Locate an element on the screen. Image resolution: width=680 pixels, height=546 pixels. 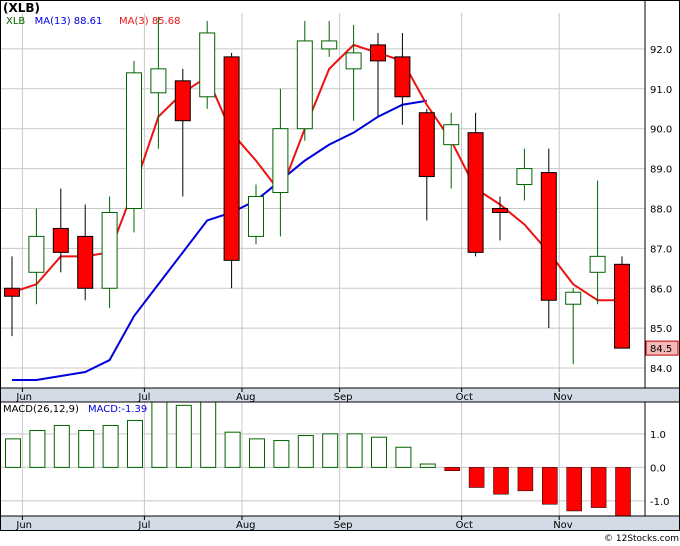
price-legend-item: MA(3) 85.68 is located at coordinates (149, 21).